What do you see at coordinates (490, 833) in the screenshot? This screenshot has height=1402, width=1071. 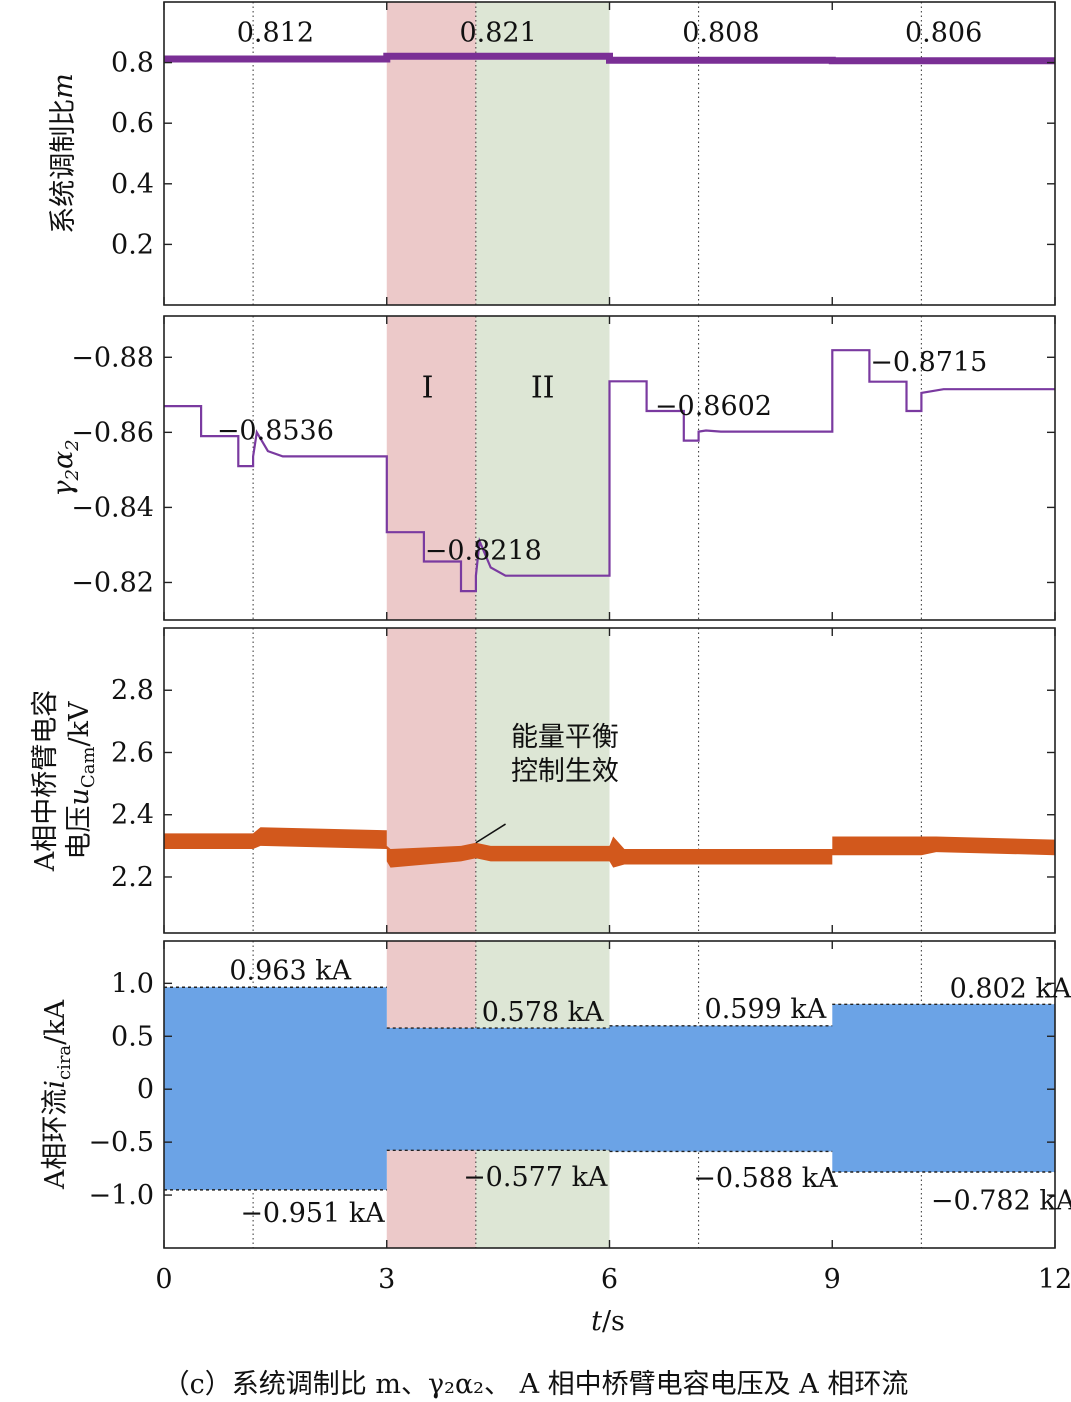 I see `annotation-leader` at bounding box center [490, 833].